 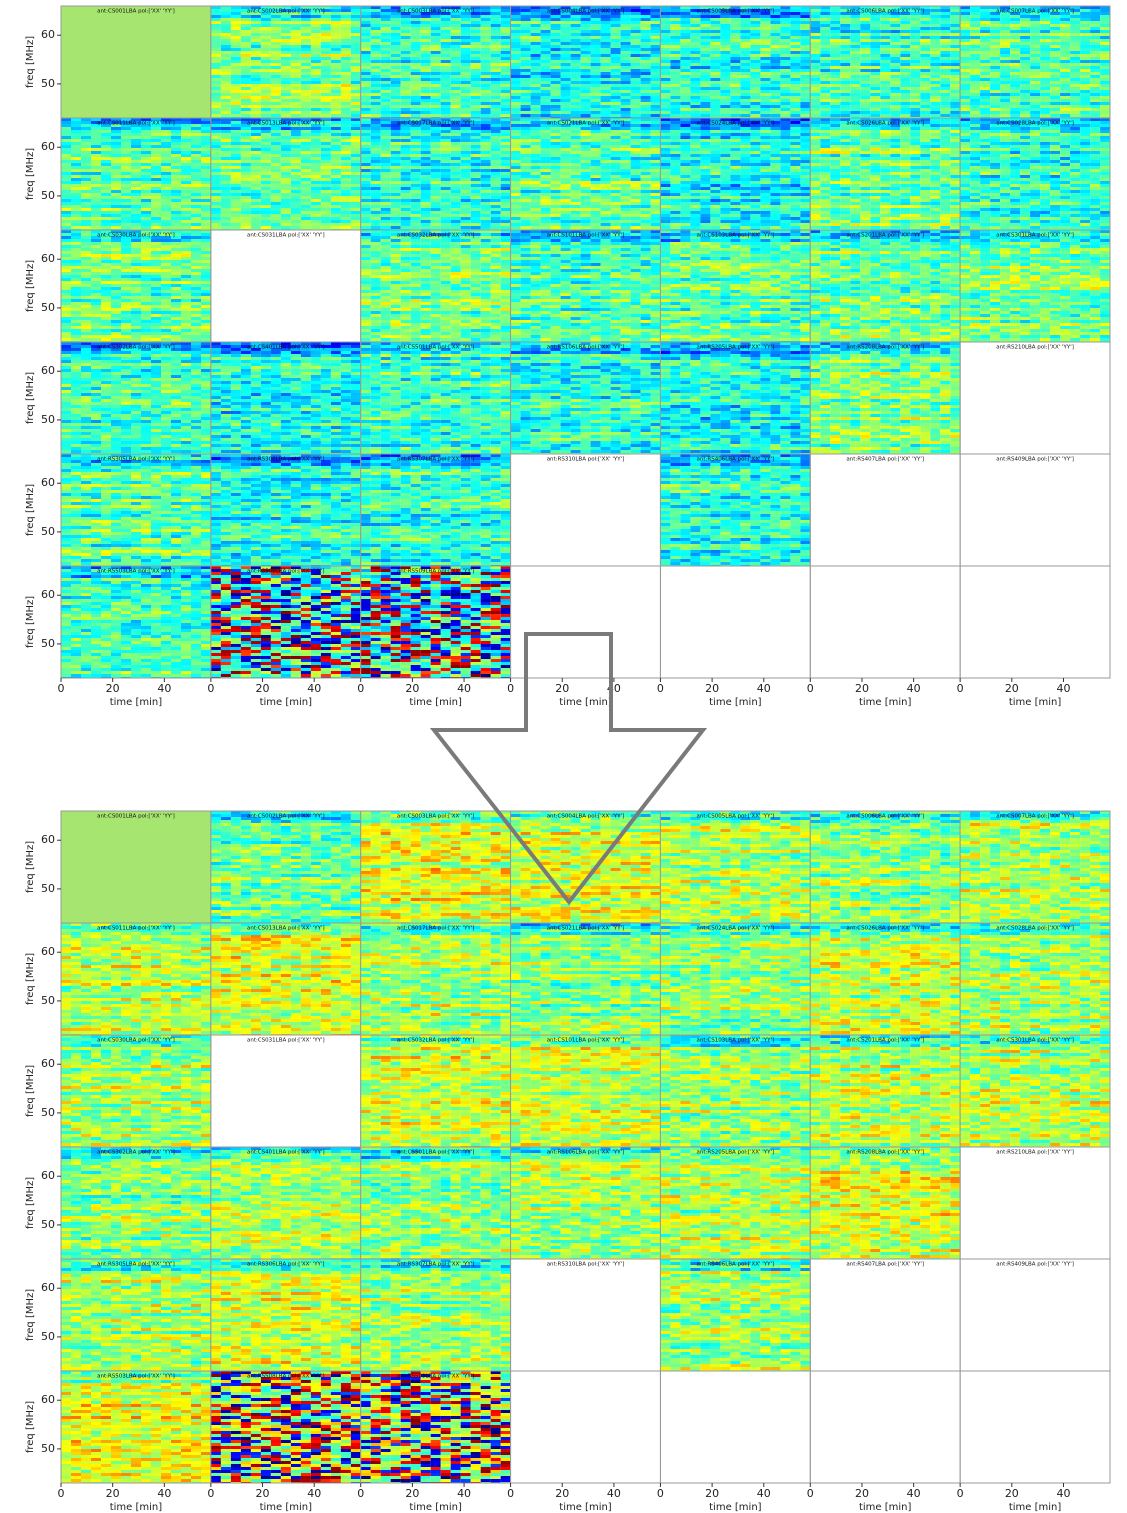 What do you see at coordinates (48, 34) in the screenshot?
I see `y-tick-label: 60` at bounding box center [48, 34].